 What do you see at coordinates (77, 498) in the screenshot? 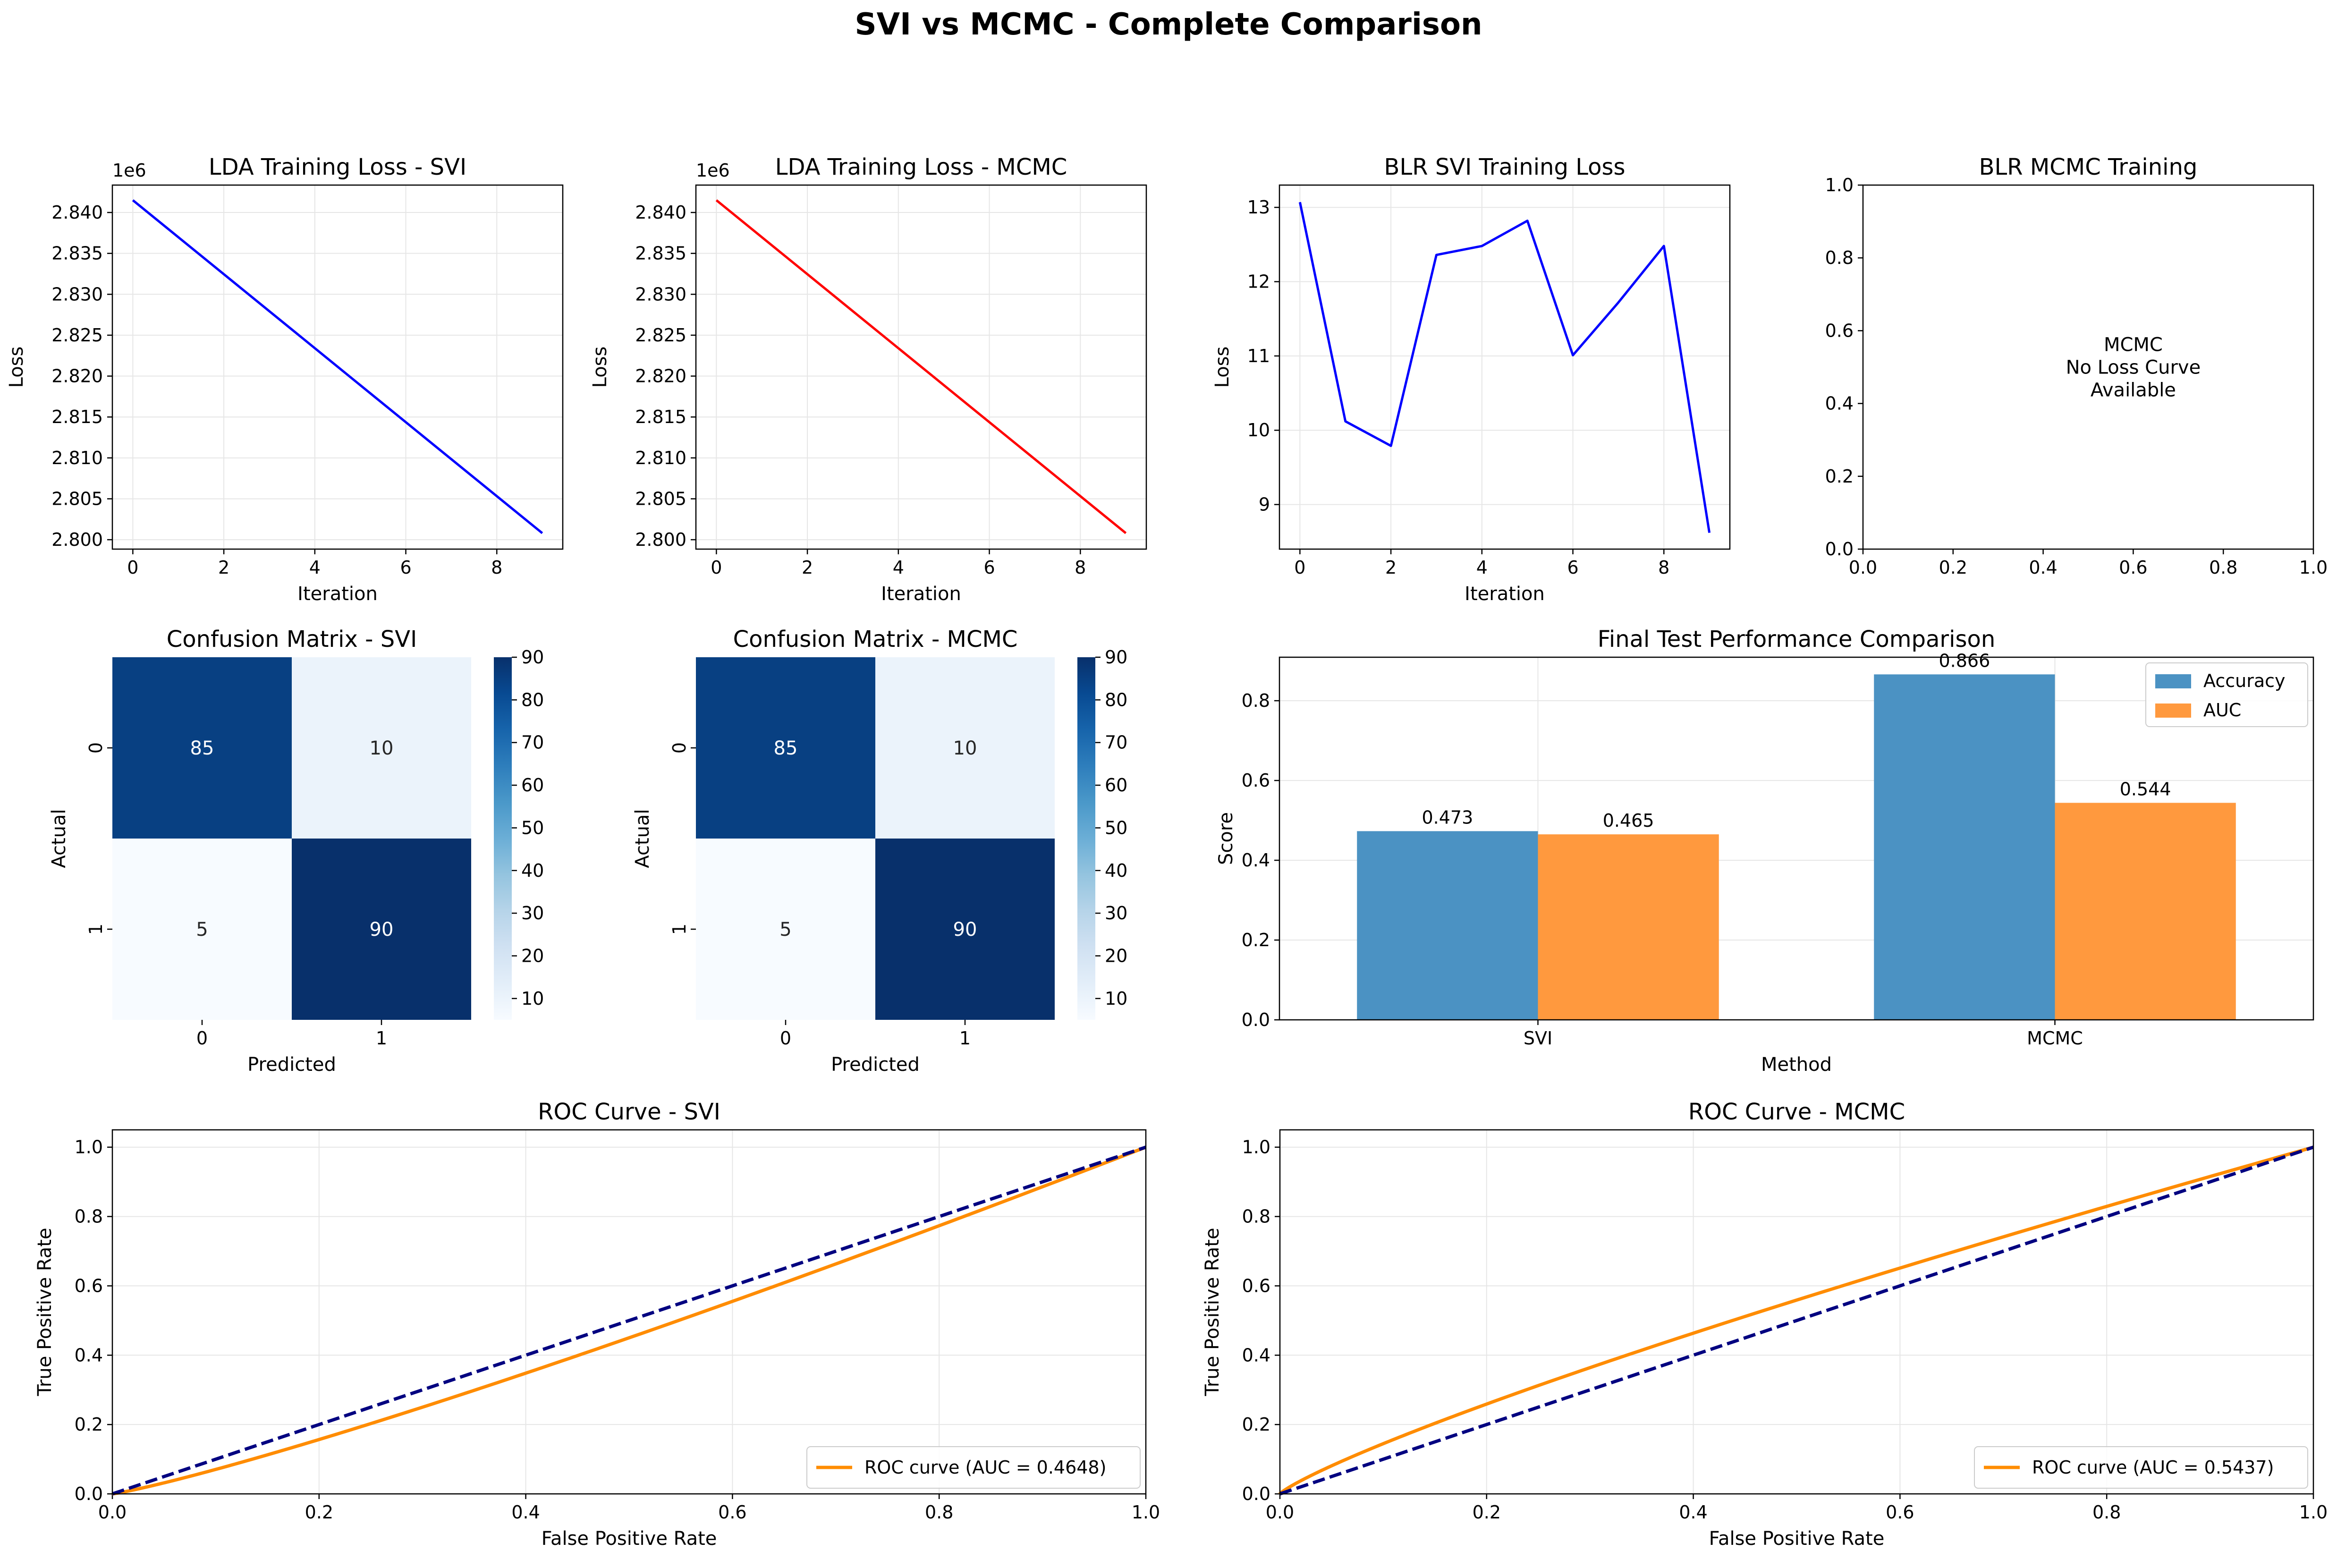
I see `lda-svi-ytick-label: 2.805` at bounding box center [77, 498].